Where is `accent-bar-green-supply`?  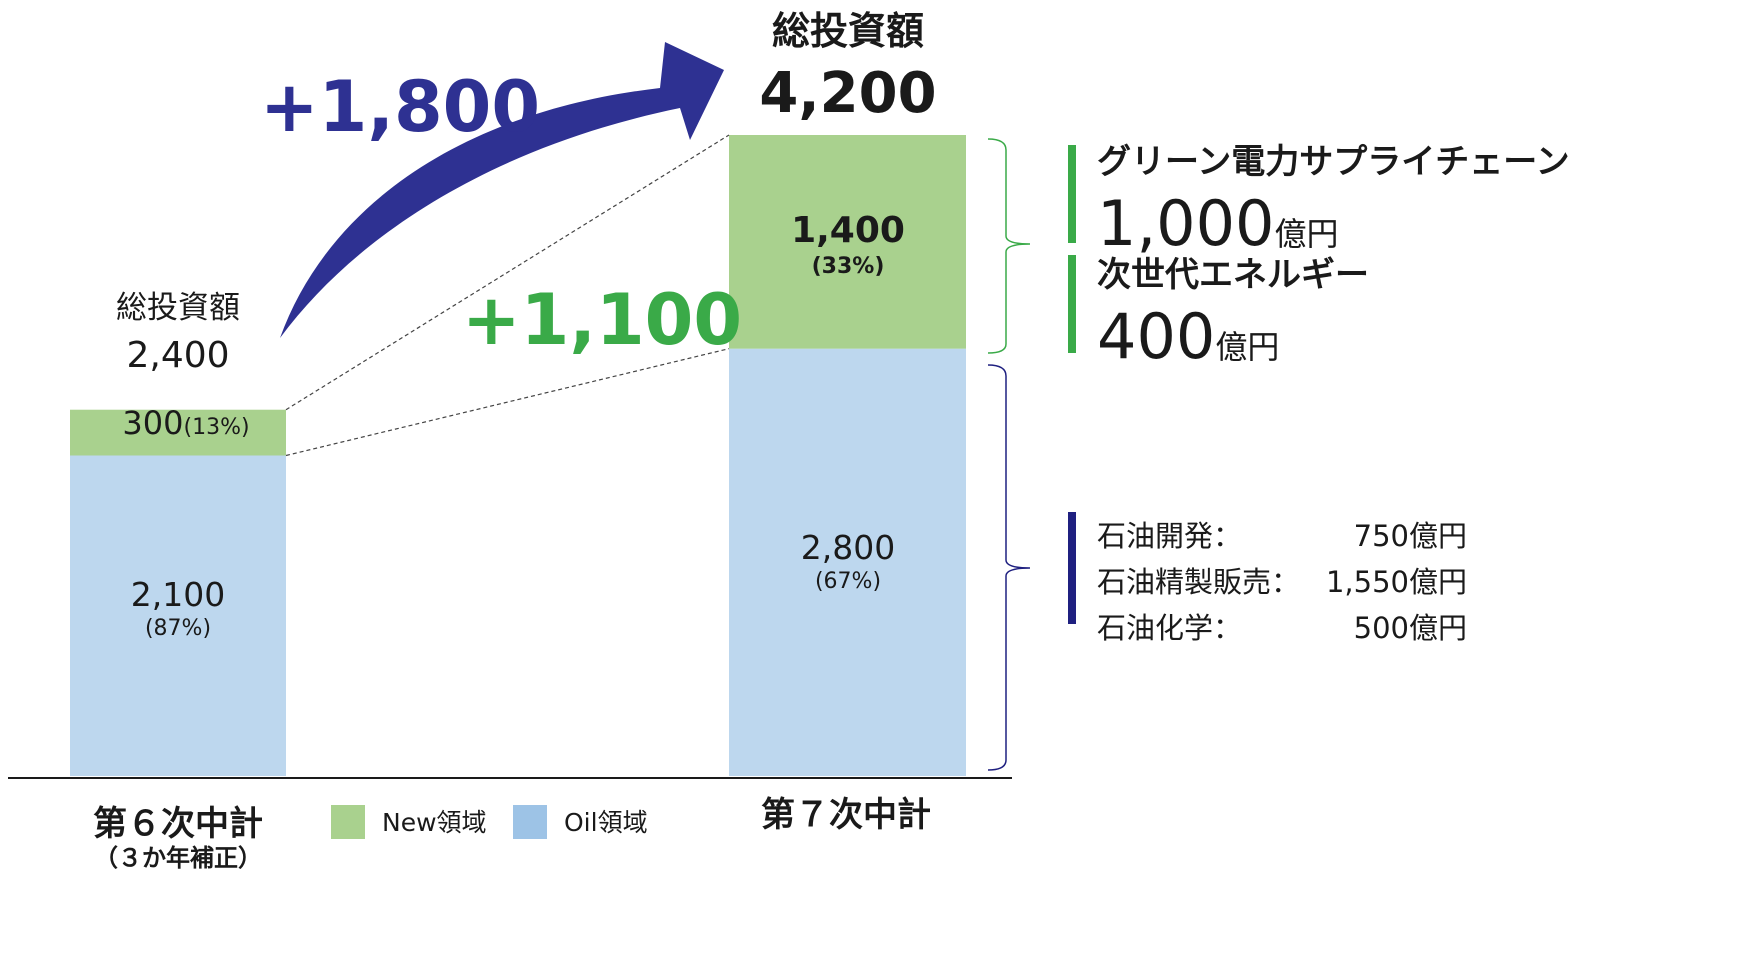 accent-bar-green-supply is located at coordinates (1072, 194).